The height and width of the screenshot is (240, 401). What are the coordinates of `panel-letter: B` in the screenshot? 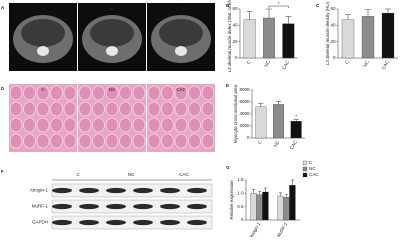 It's located at (228, 5).